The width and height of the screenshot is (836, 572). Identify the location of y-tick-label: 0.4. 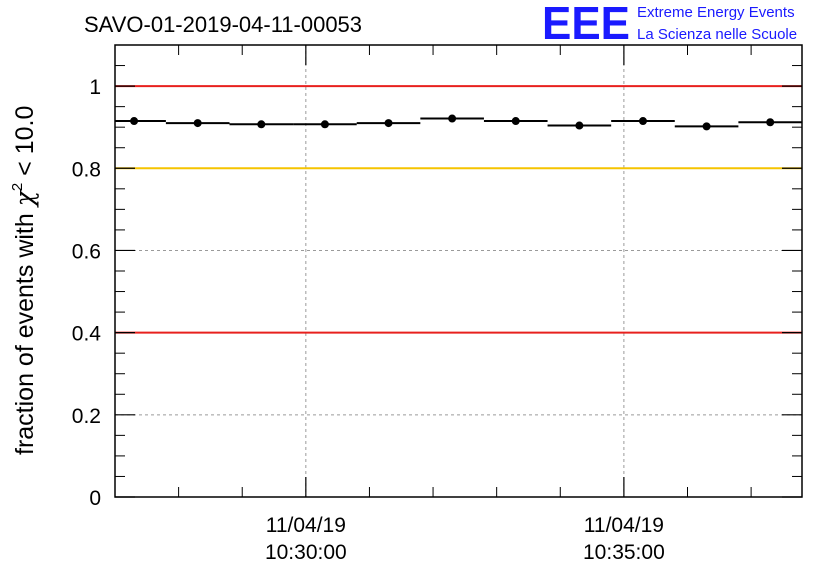
(87, 334).